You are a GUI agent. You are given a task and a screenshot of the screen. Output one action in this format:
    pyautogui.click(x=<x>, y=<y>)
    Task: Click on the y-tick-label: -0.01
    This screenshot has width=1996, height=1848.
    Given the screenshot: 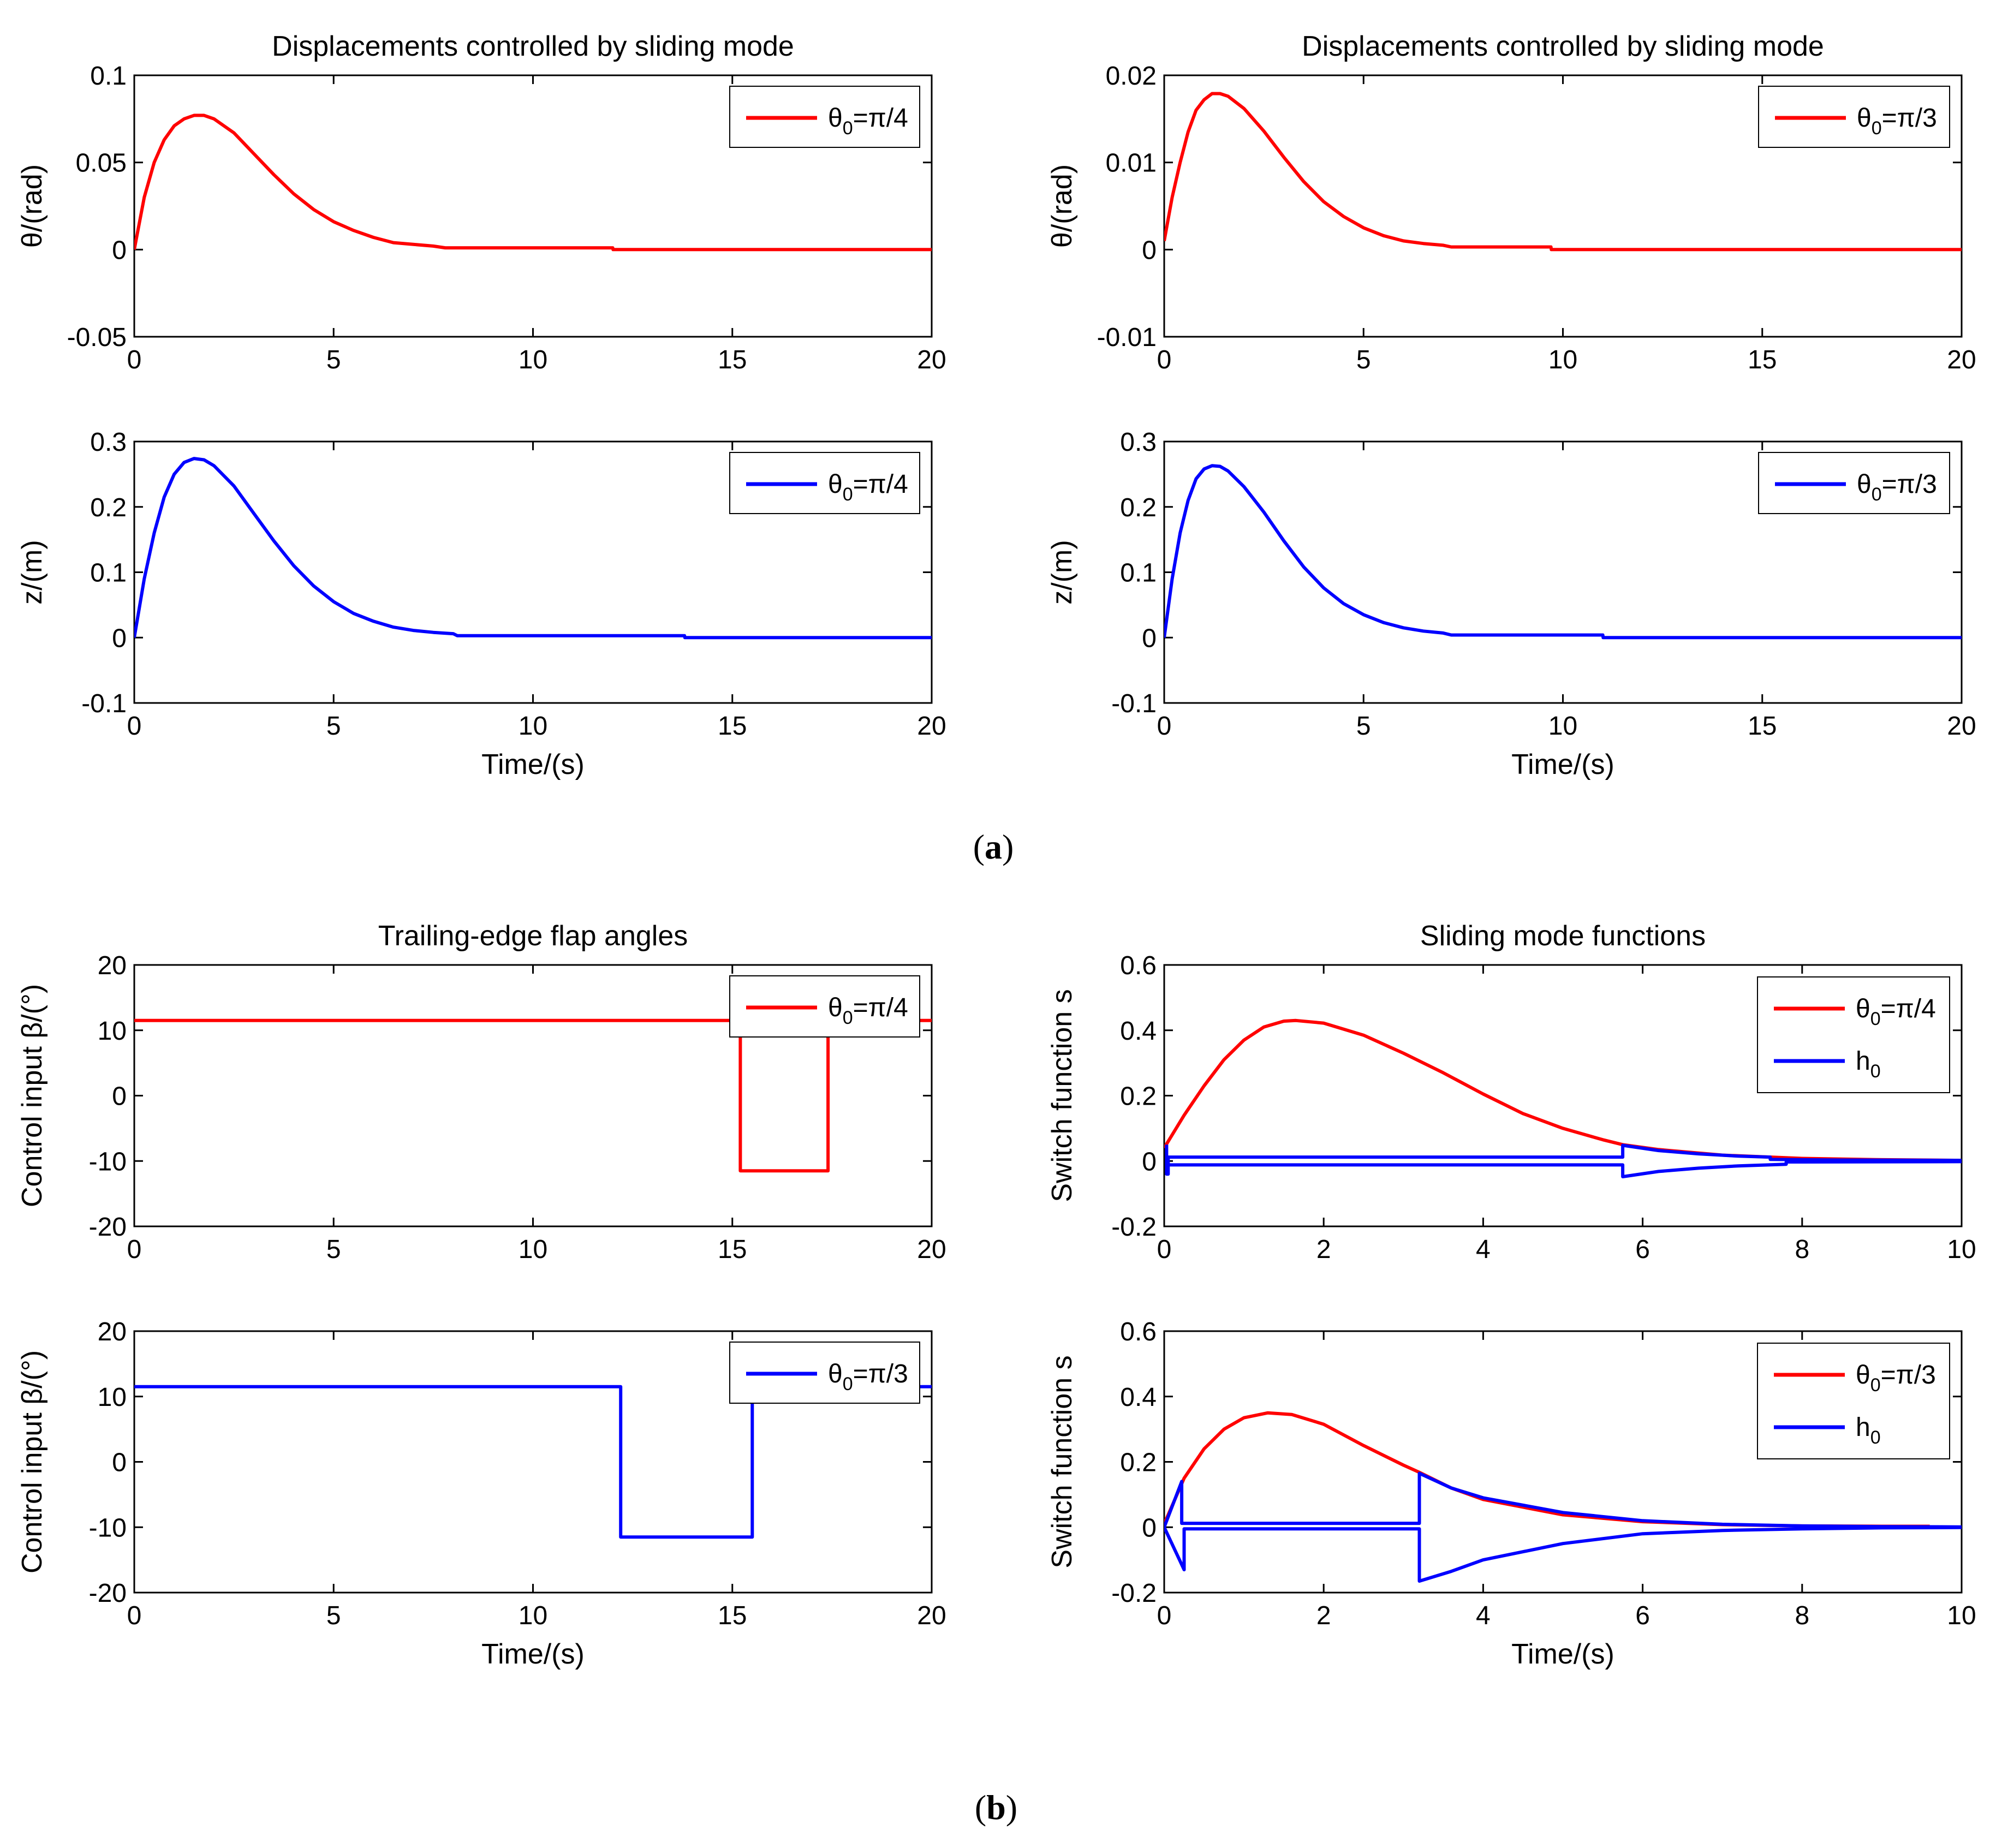 What is the action you would take?
    pyautogui.click(x=1127, y=337)
    